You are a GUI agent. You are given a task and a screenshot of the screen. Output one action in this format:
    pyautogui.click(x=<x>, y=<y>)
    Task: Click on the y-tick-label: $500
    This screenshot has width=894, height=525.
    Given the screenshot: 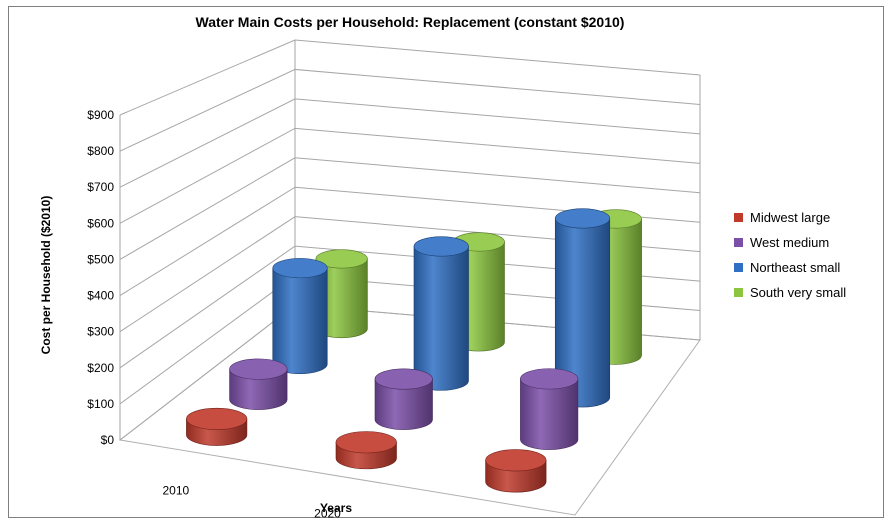 What is the action you would take?
    pyautogui.click(x=100, y=259)
    